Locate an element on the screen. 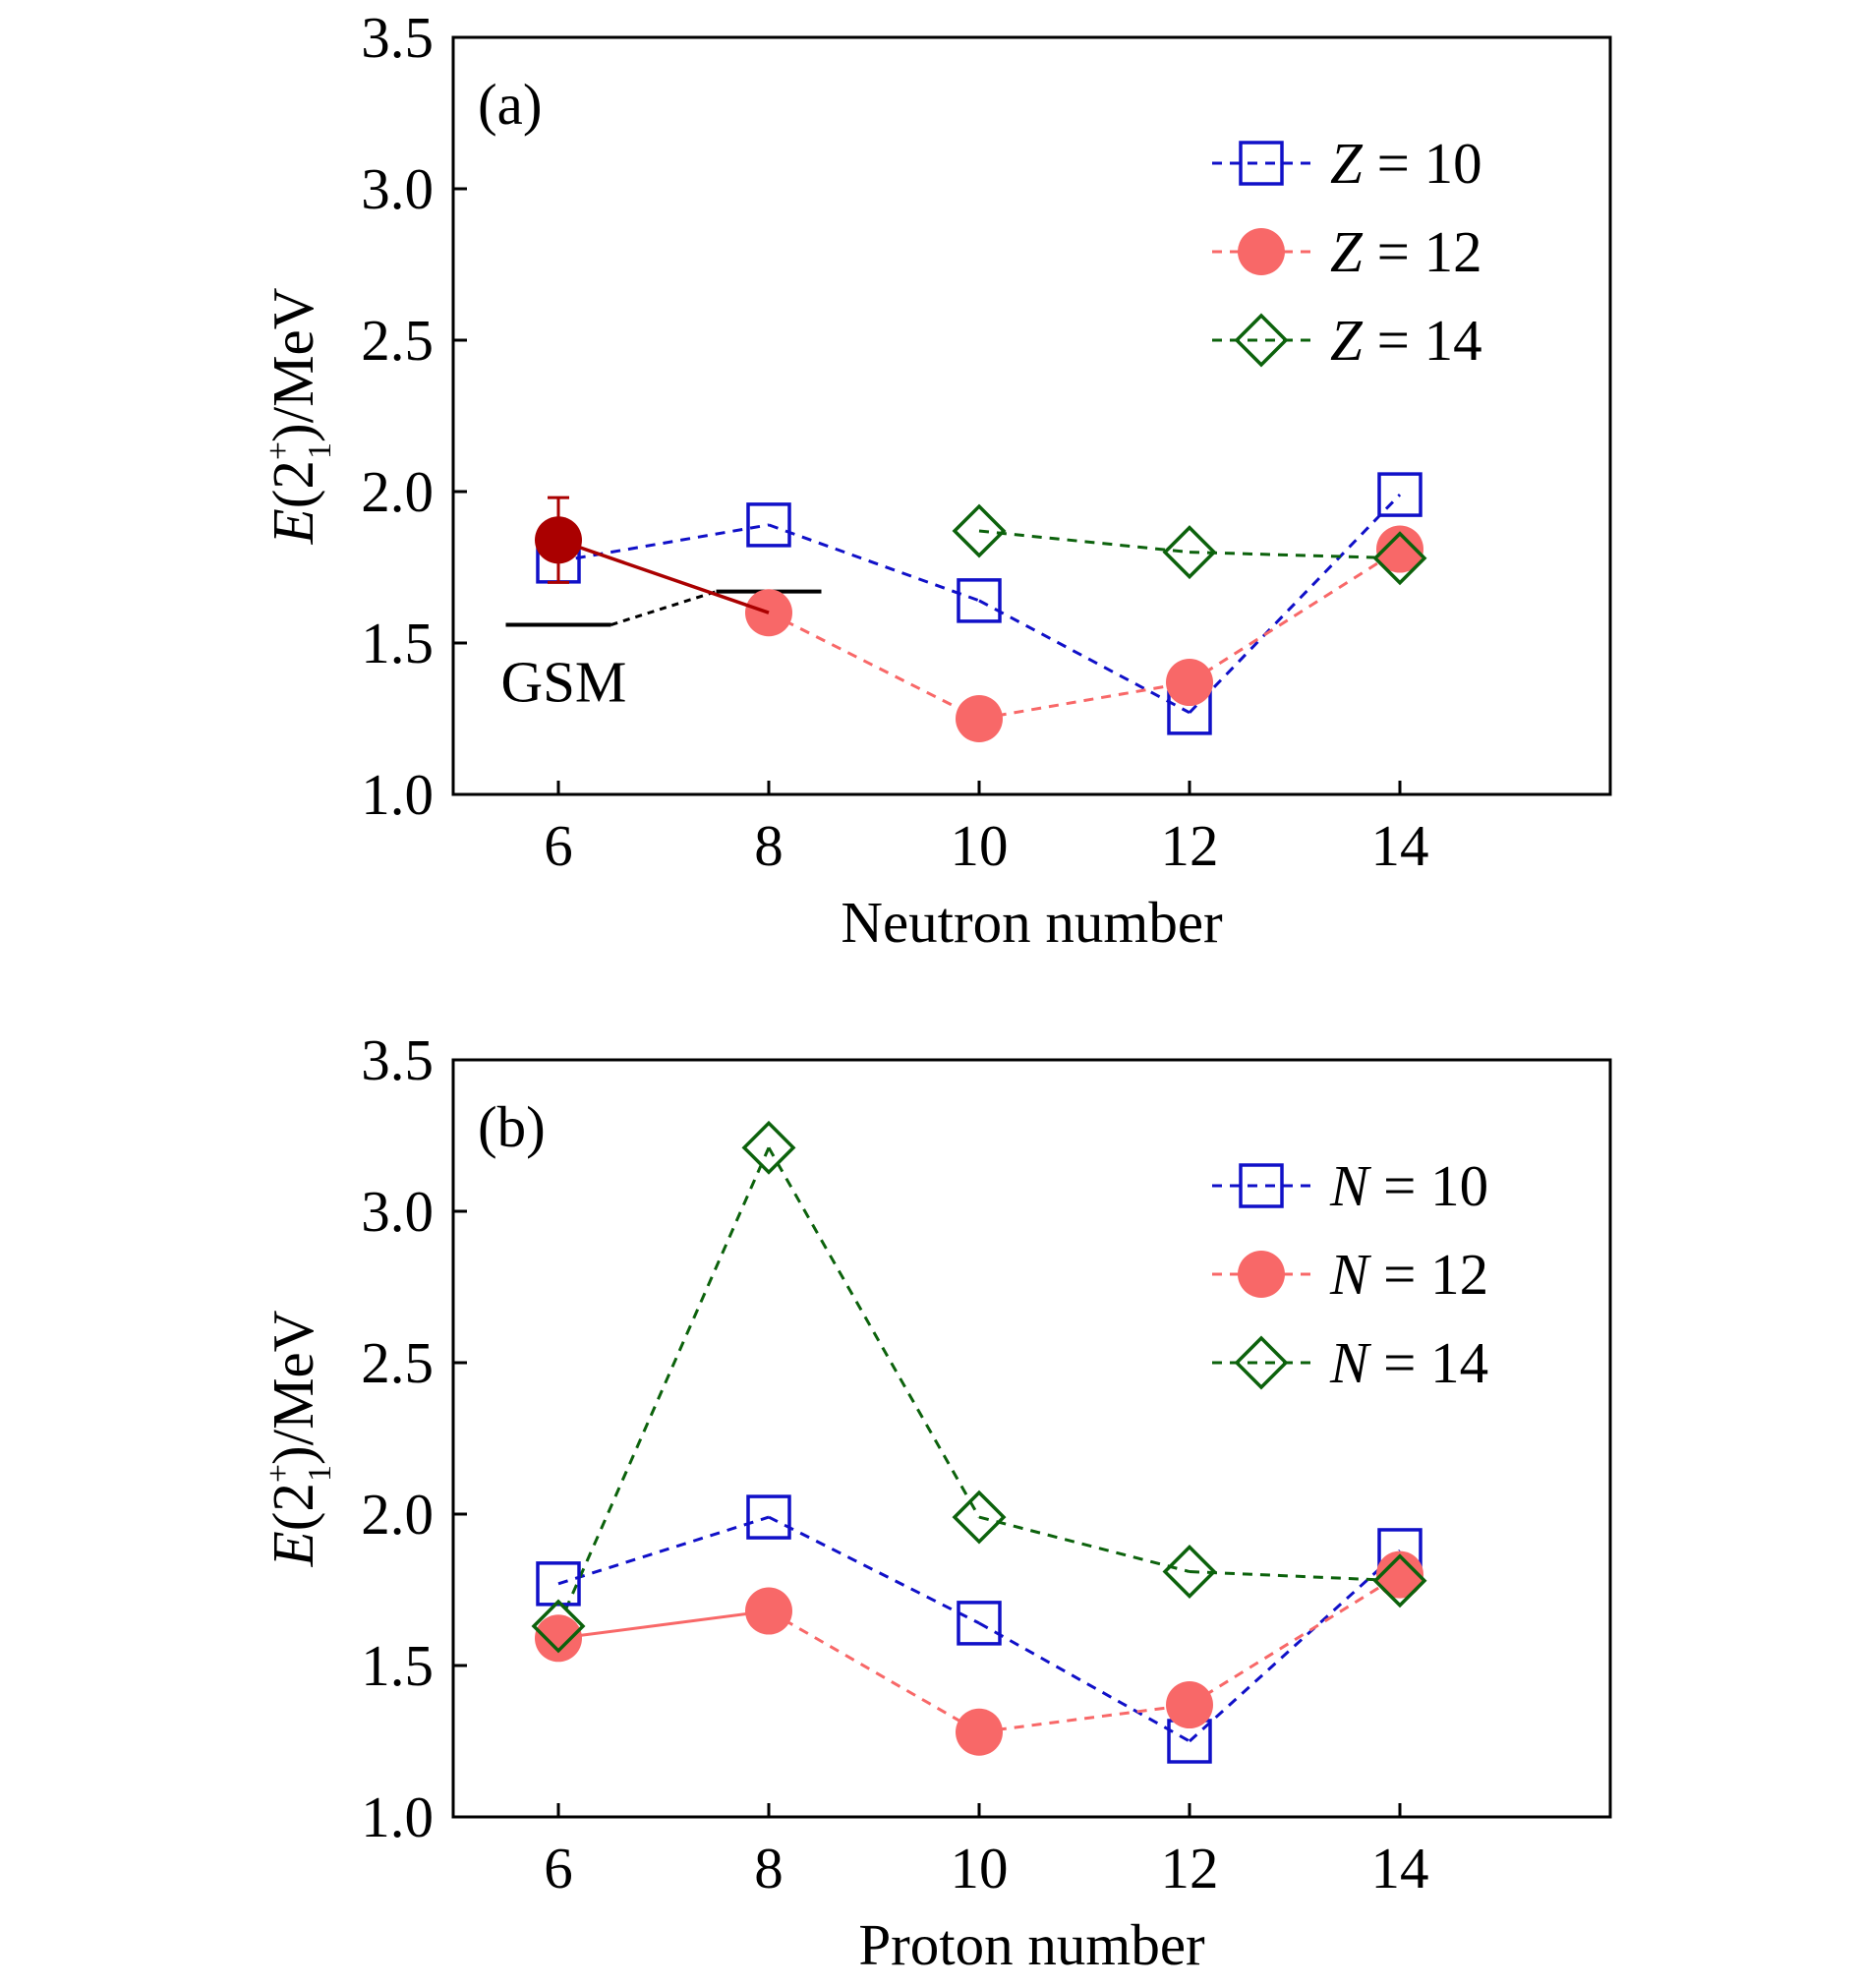 Image resolution: width=1858 pixels, height=1988 pixels. experimental-point is located at coordinates (559, 540).